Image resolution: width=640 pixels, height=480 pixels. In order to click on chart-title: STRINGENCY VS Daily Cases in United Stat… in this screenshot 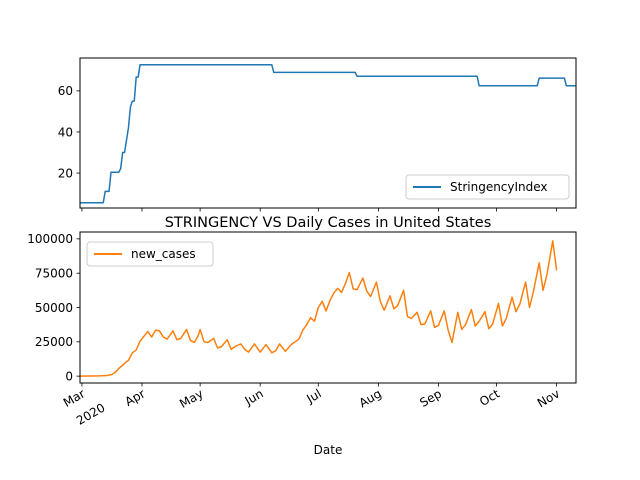, I will do `click(328, 223)`.